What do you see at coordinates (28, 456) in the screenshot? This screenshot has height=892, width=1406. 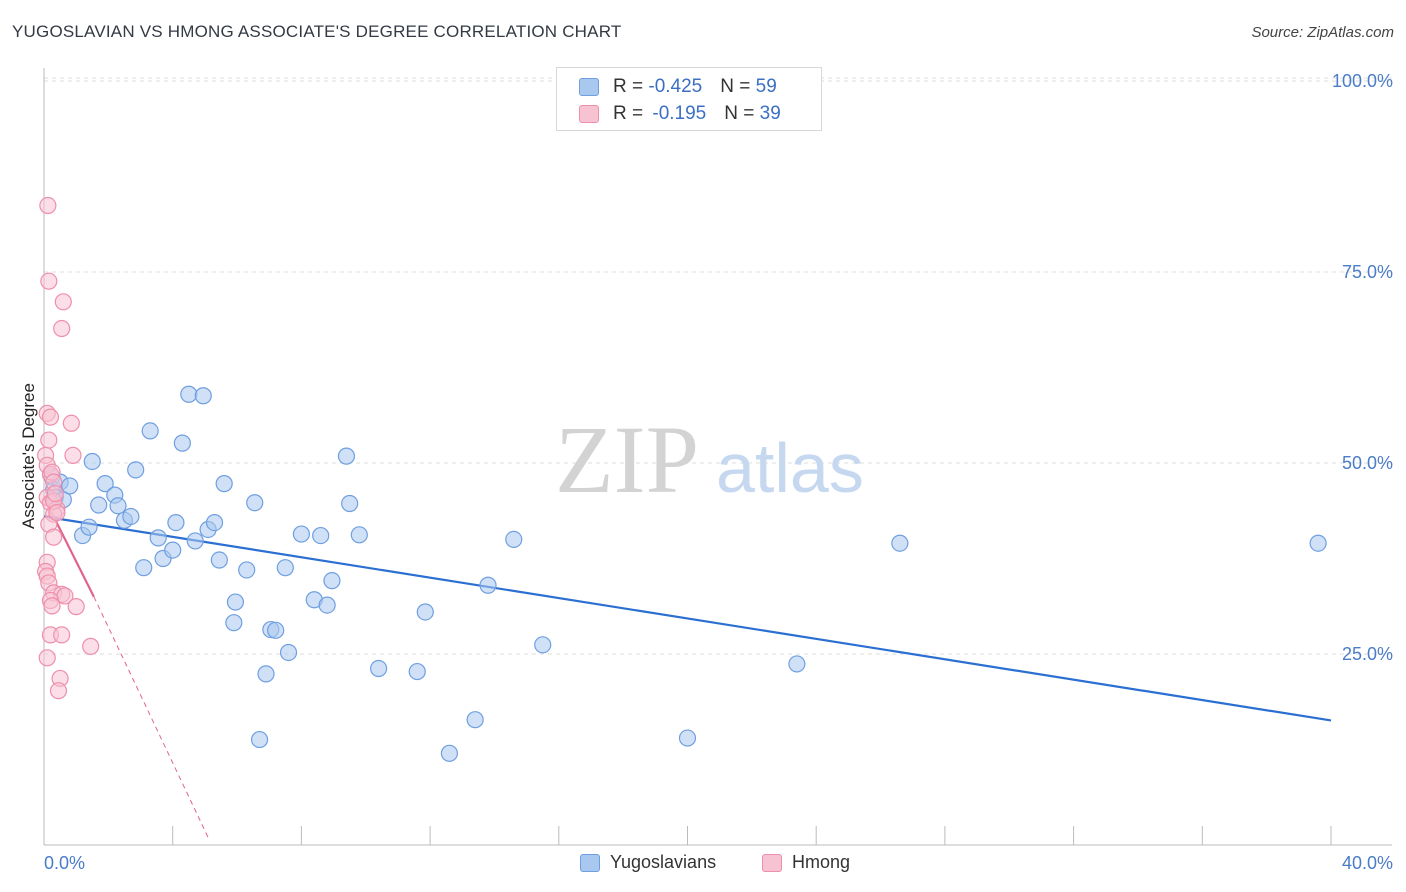 I see `y-axis-label: Associate's Degree` at bounding box center [28, 456].